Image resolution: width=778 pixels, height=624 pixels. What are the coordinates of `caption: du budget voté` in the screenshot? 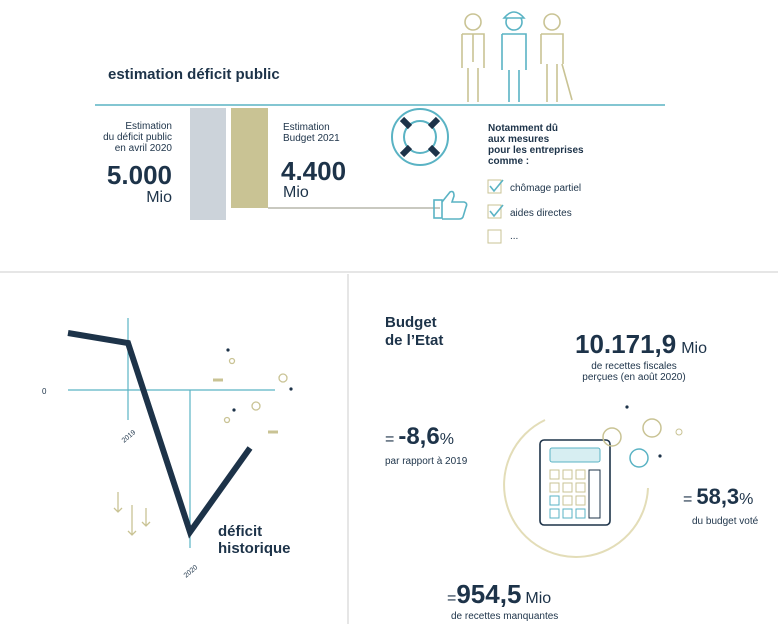 It's located at (725, 521).